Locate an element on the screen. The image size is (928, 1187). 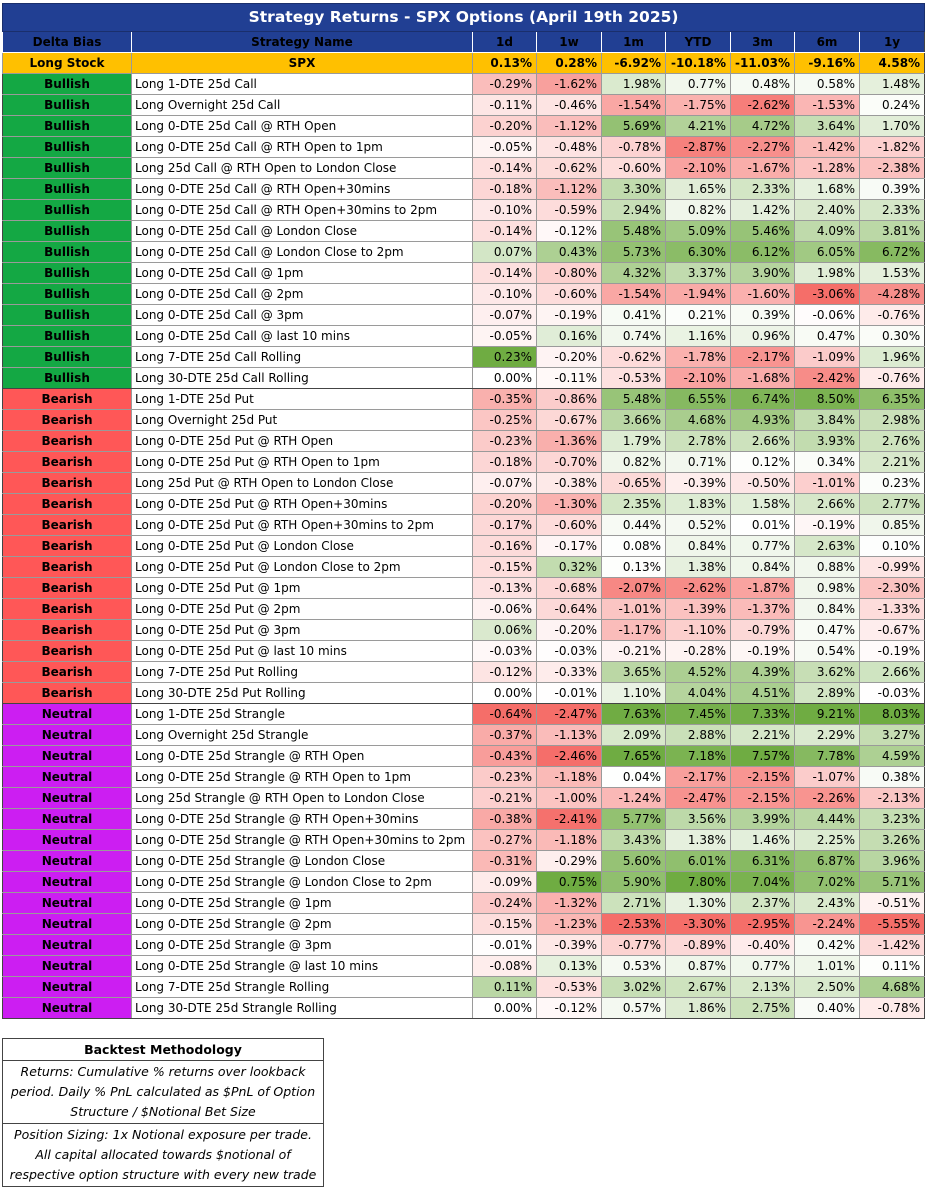
header-strategy-name: Strategy Name is located at coordinates (302, 42).